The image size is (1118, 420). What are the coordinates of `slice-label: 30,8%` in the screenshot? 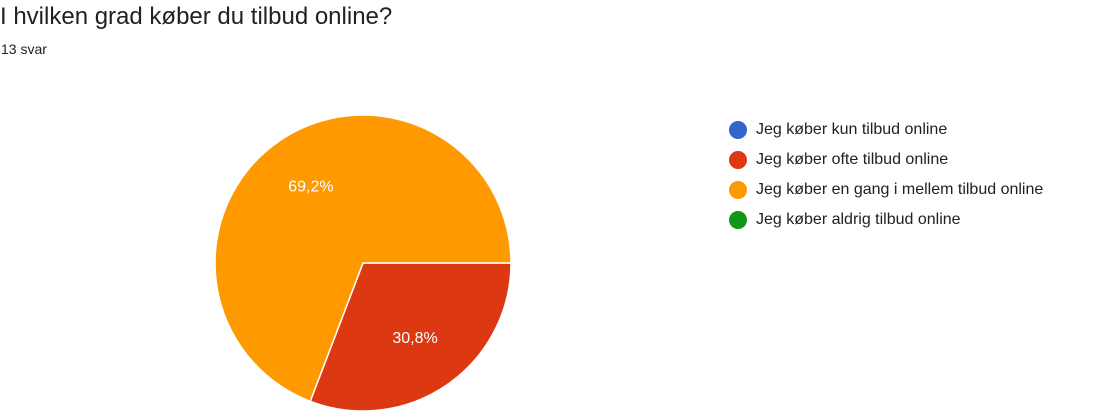 It's located at (414, 338).